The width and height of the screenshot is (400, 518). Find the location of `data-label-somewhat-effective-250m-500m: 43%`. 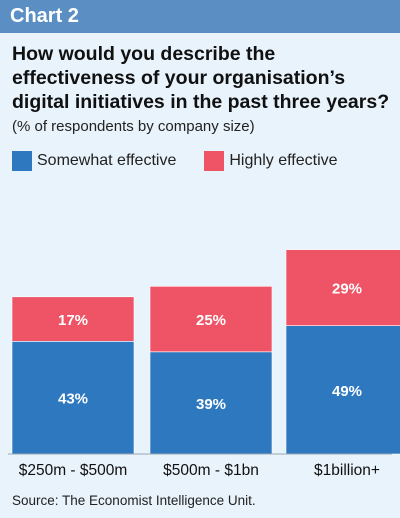

data-label-somewhat-effective-250m-500m: 43% is located at coordinates (73, 399).